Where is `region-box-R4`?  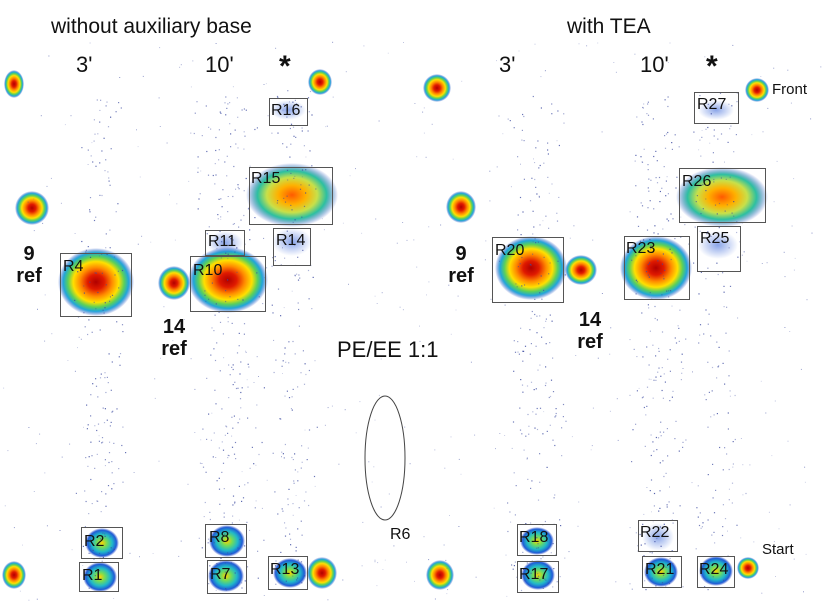
region-box-R4 is located at coordinates (96, 285).